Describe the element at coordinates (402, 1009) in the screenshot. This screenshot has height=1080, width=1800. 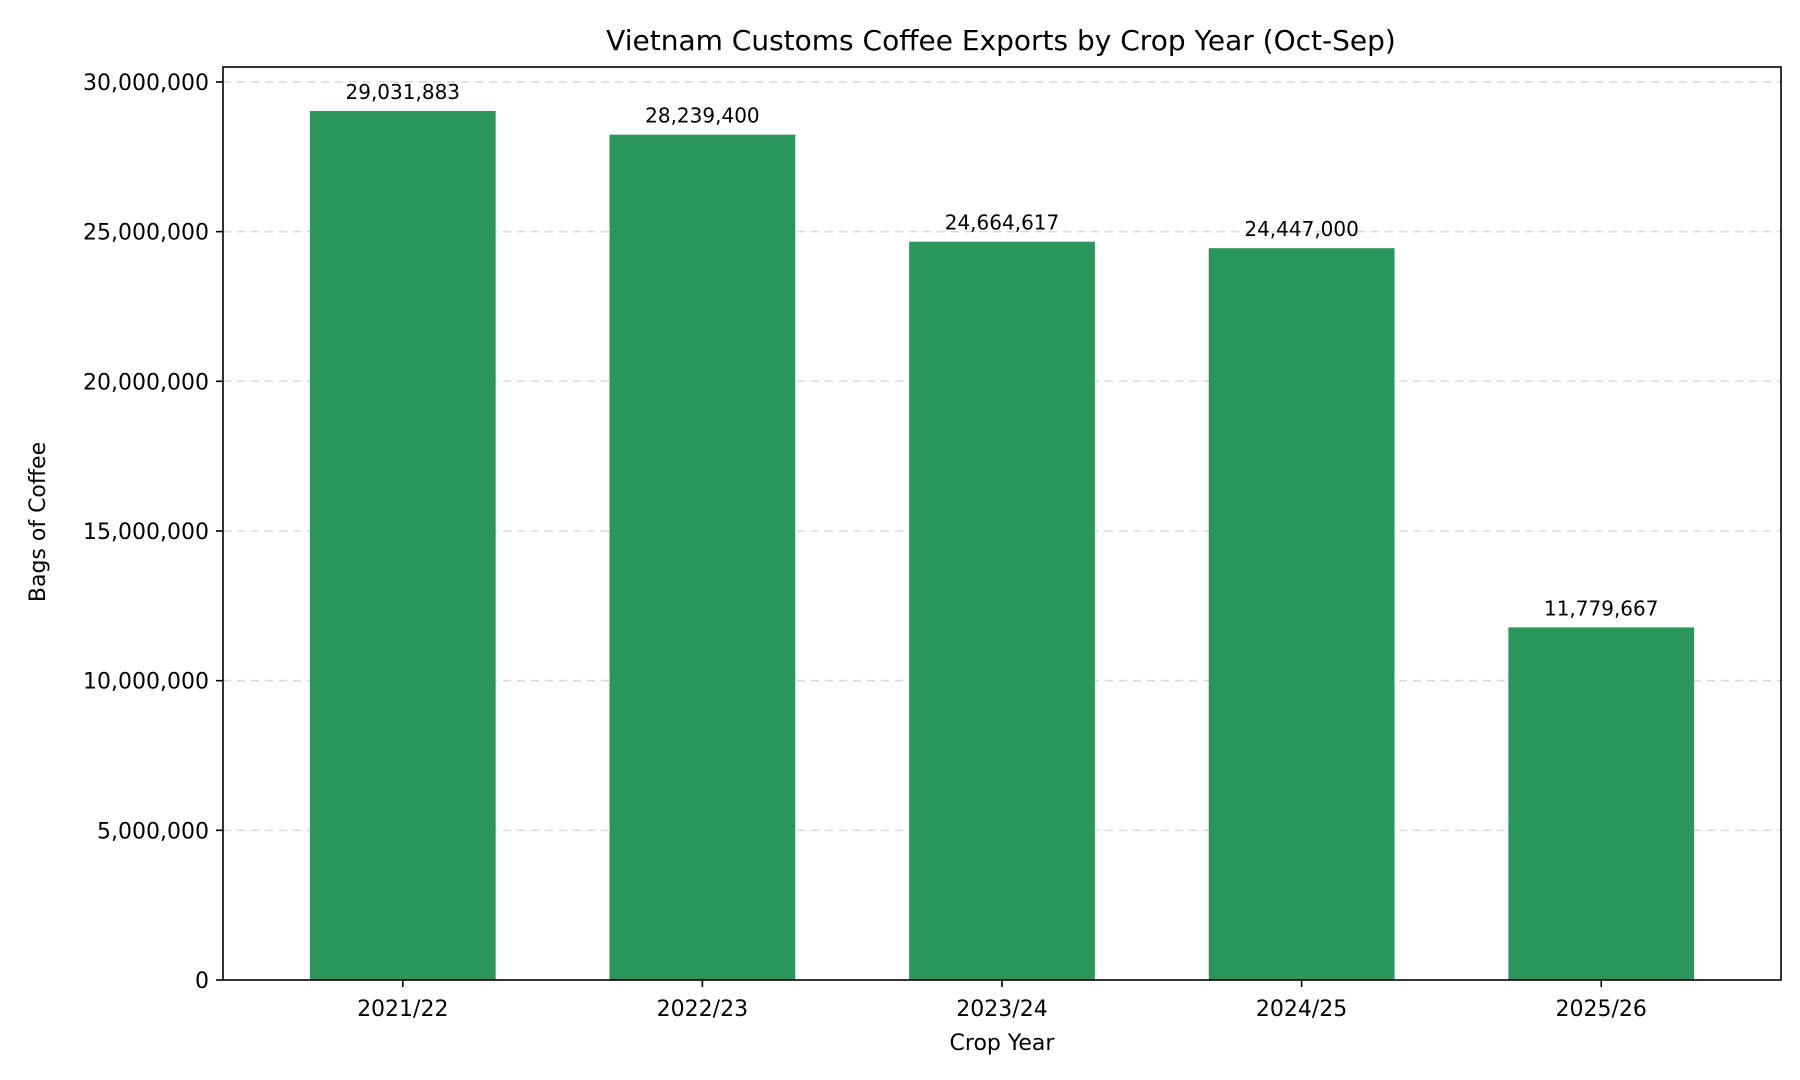
I see `x-tick-label: 2021/22` at that location.